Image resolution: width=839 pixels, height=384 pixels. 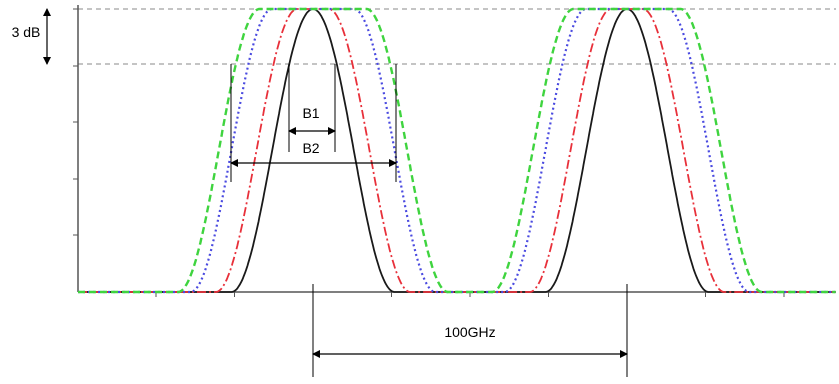 I want to click on reference-guides, so click(x=457, y=36).